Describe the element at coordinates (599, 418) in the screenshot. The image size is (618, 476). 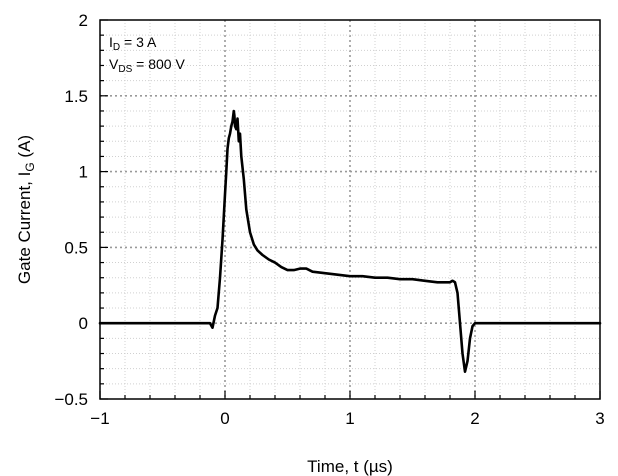
I see `x-tick-label: 3` at that location.